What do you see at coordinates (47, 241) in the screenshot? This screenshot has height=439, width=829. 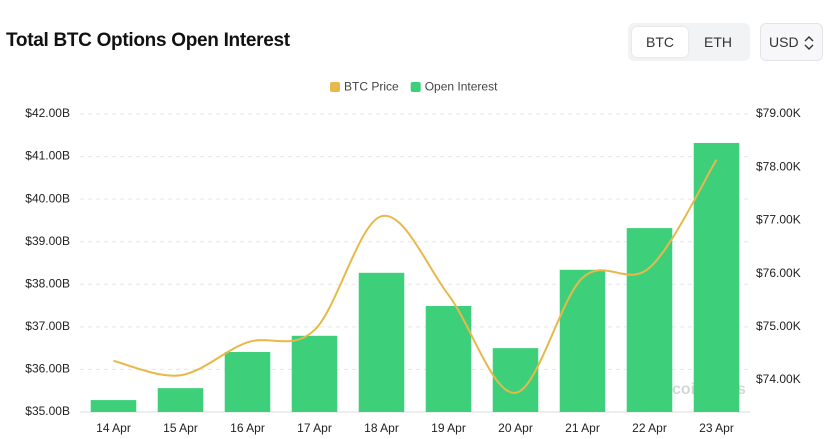 I see `y-tick-label: $39.00B` at bounding box center [47, 241].